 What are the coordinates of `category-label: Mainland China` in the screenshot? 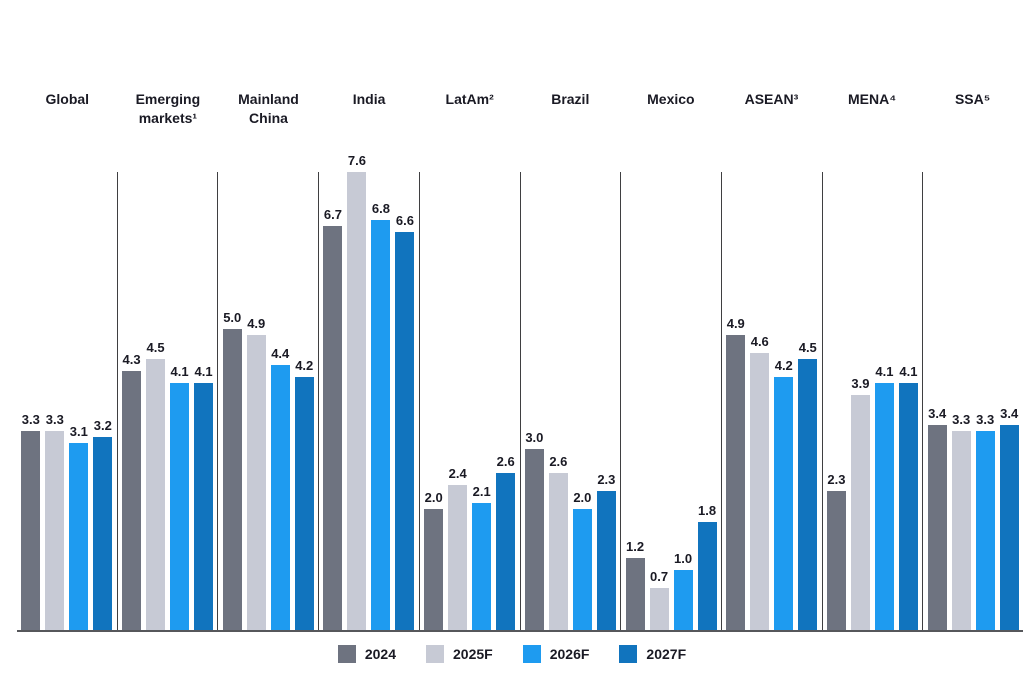 It's located at (268, 108).